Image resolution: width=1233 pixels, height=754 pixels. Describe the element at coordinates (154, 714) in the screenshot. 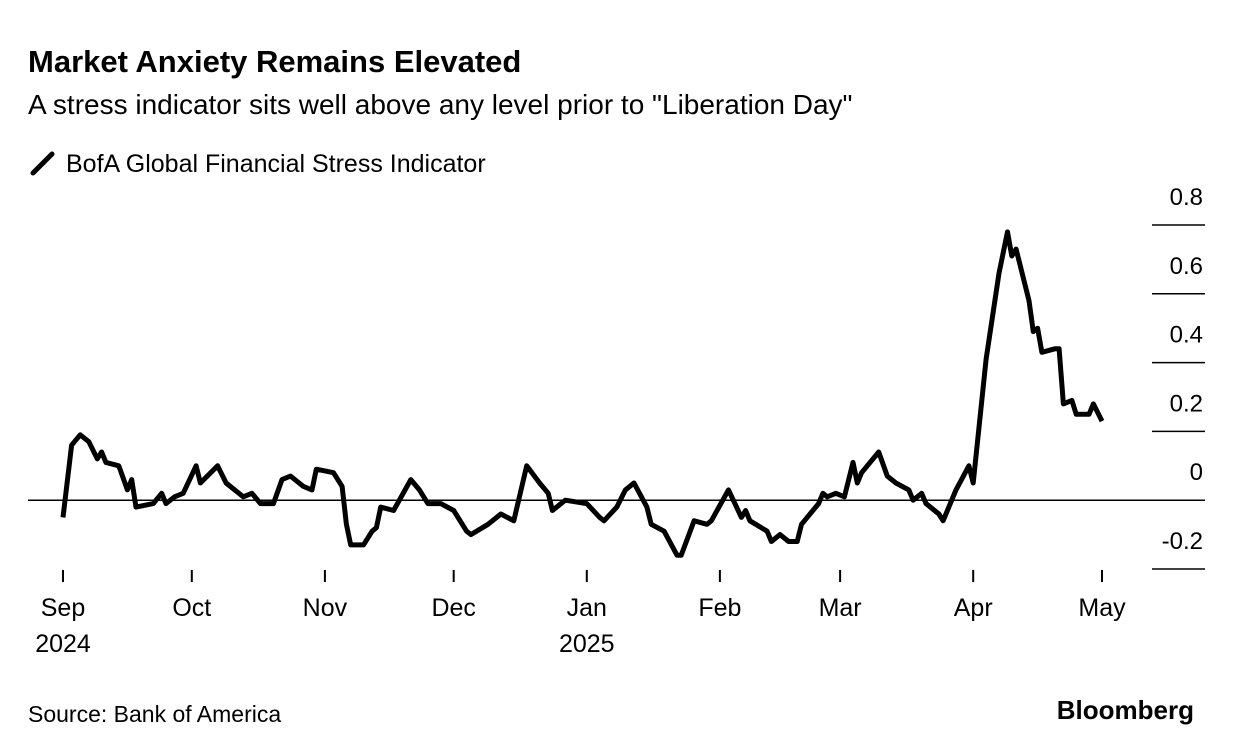

I see `source: Source: Bank of America` at that location.